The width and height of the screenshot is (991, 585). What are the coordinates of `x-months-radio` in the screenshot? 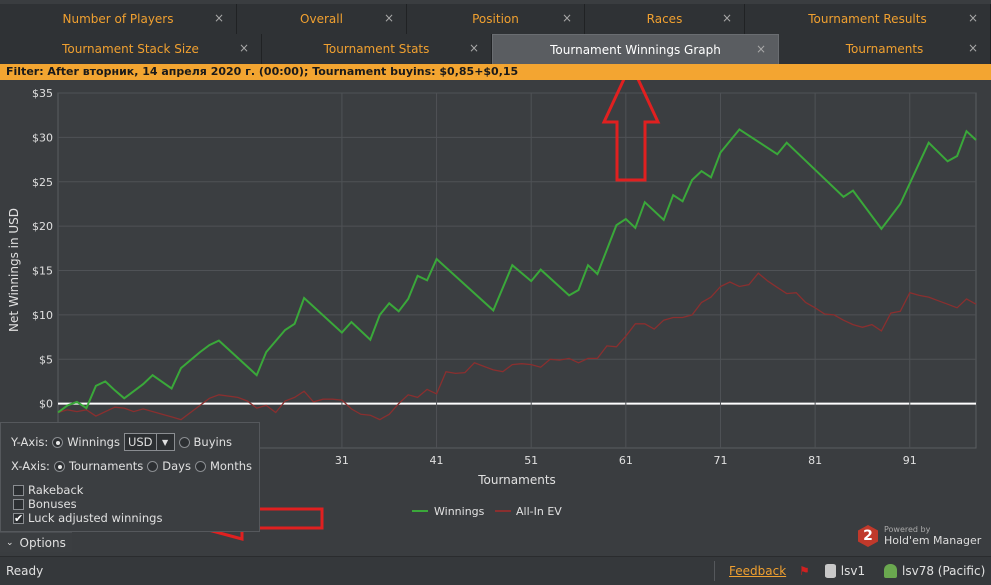 It's located at (200, 466).